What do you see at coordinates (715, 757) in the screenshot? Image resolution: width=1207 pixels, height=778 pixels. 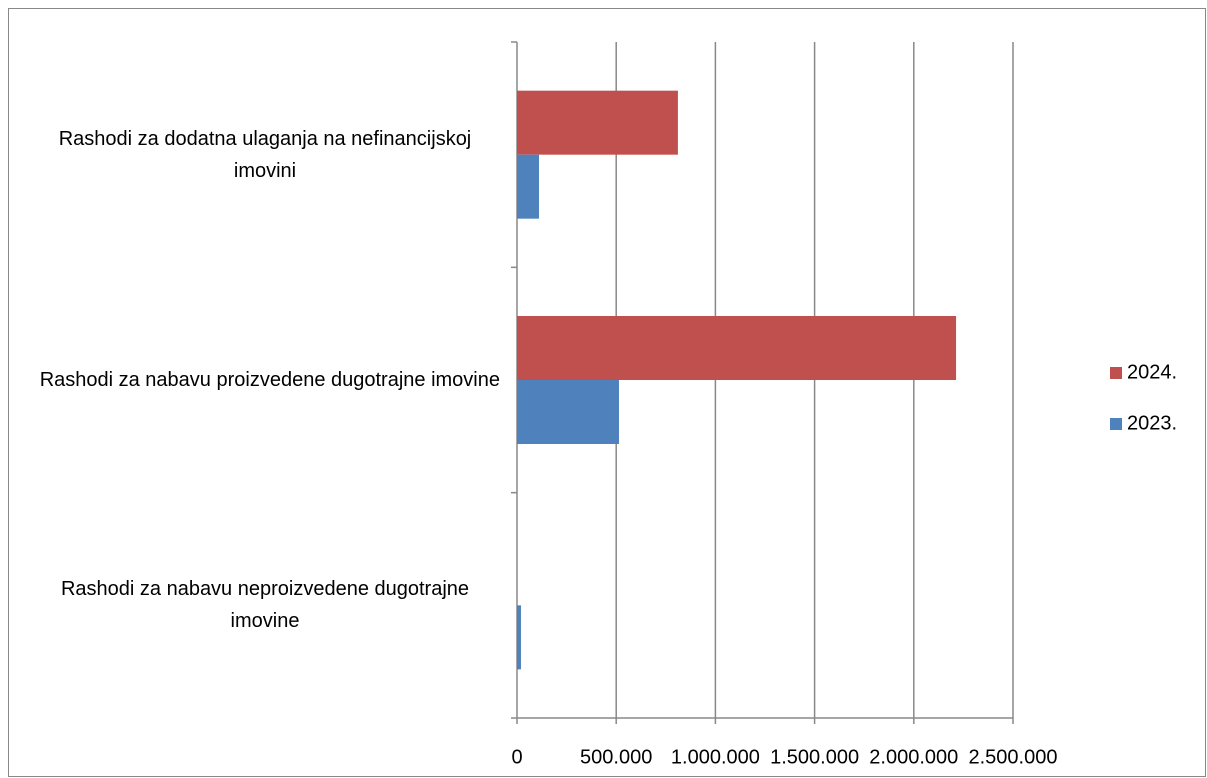 I see `x-tick-label: 1.000.000` at bounding box center [715, 757].